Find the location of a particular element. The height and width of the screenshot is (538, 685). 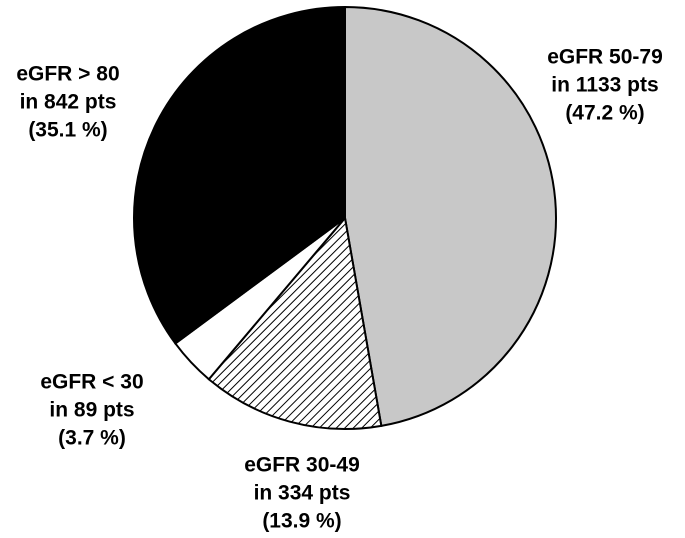

slice-label: eGFR < 30 is located at coordinates (91, 382).